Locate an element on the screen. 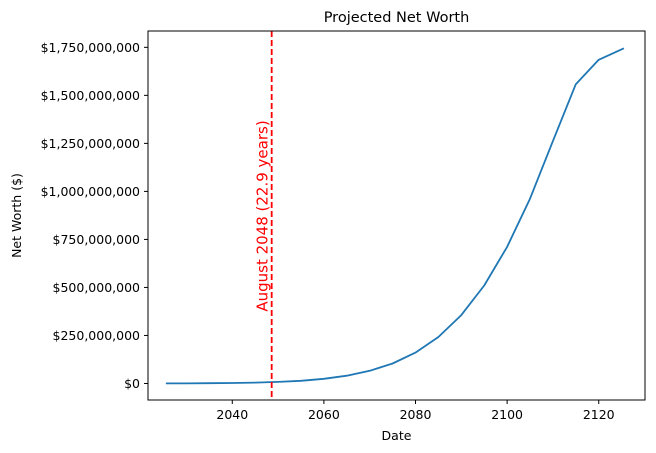 Image resolution: width=656 pixels, height=453 pixels. x-axis-label: Date is located at coordinates (397, 435).